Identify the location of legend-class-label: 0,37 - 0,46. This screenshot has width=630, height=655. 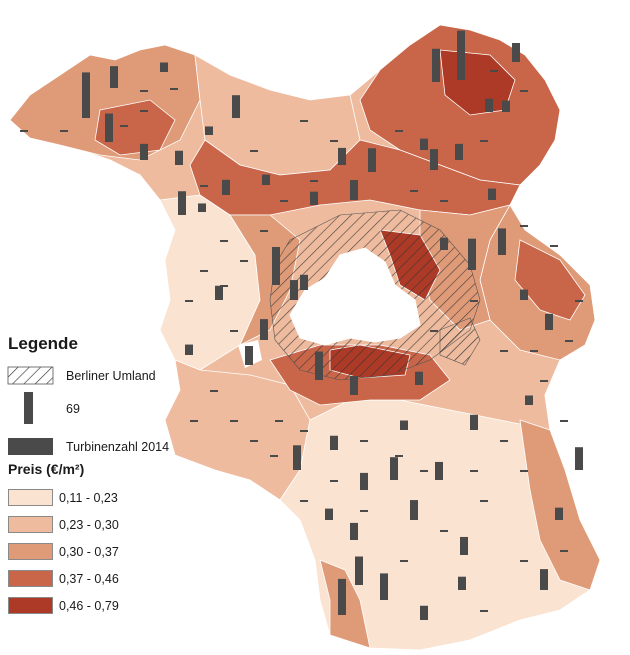
(89, 578).